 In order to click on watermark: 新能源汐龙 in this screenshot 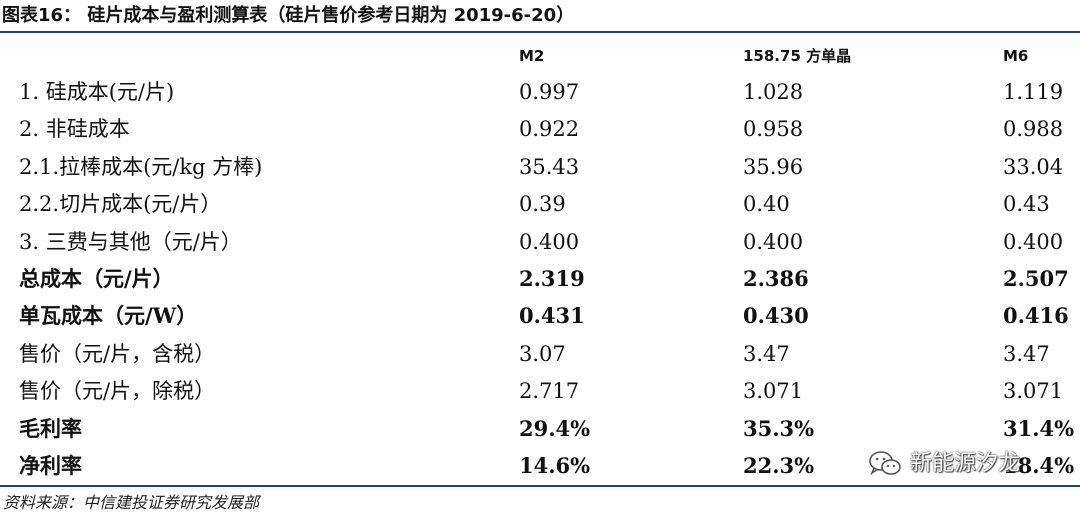, I will do `click(944, 464)`.